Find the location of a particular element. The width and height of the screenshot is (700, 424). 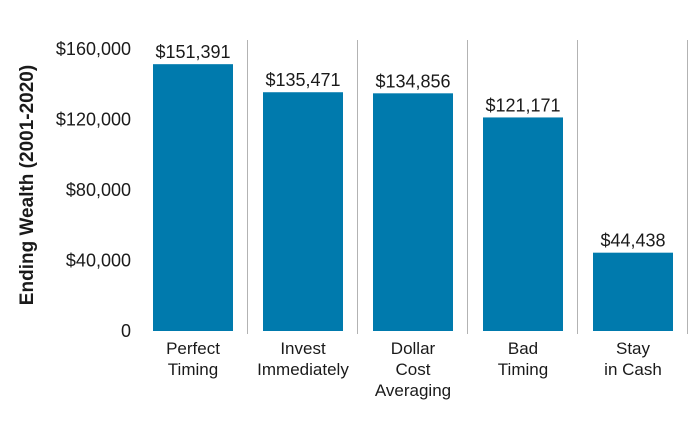

x-tick-label: Perfect Timing is located at coordinates (193, 359).